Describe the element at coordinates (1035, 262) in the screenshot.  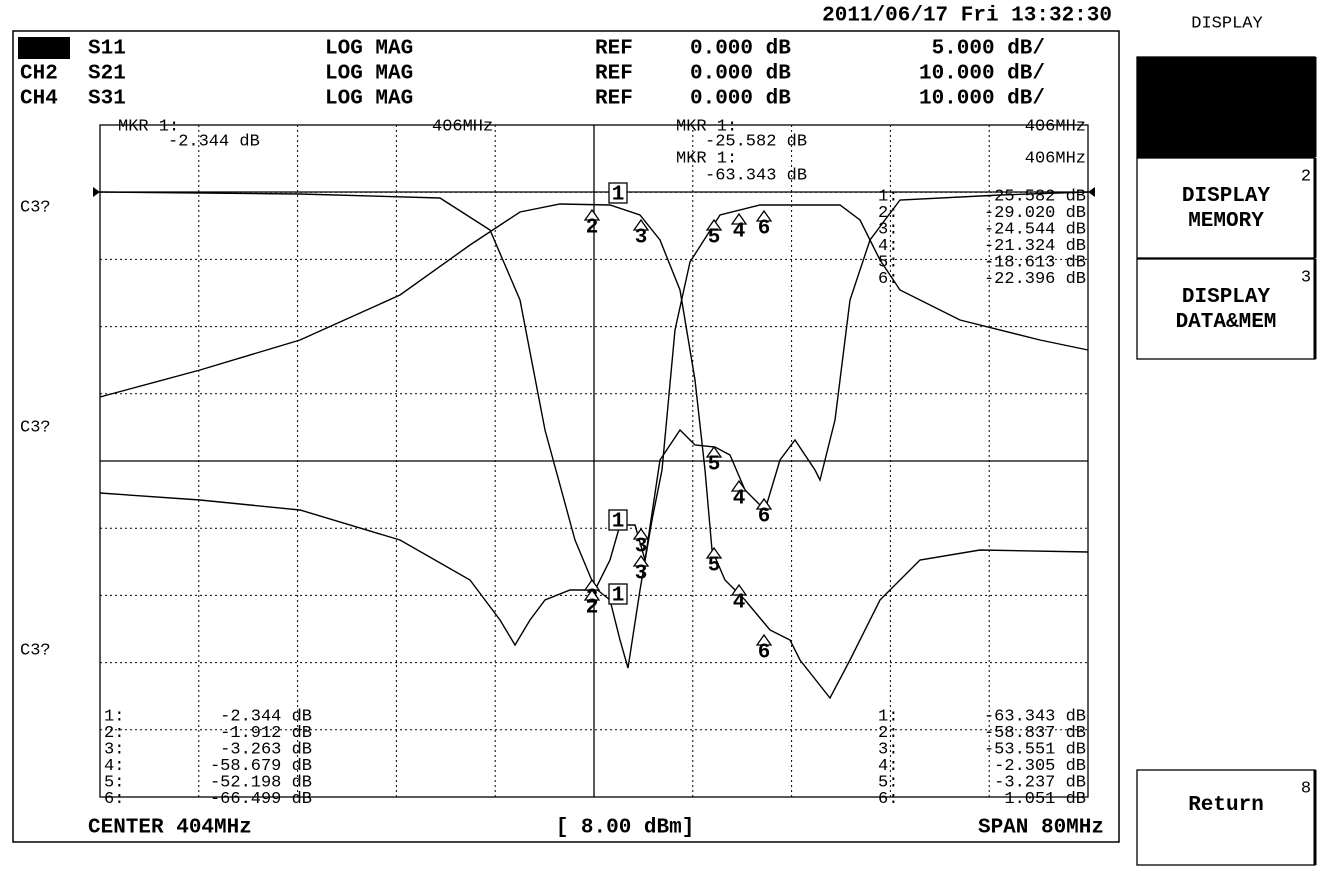
I see `marker-list-value: -18.613 dB` at that location.